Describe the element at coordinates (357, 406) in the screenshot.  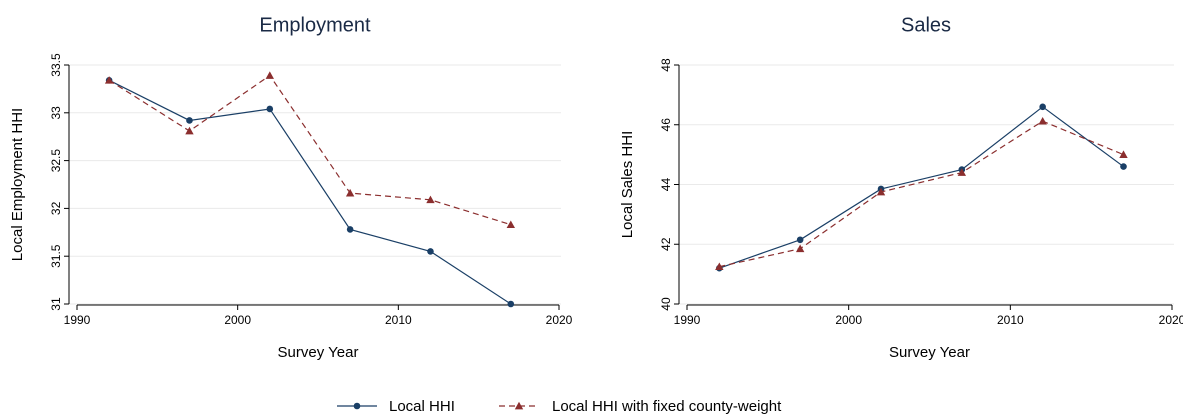
I see `legend-marker-local-hhi` at that location.